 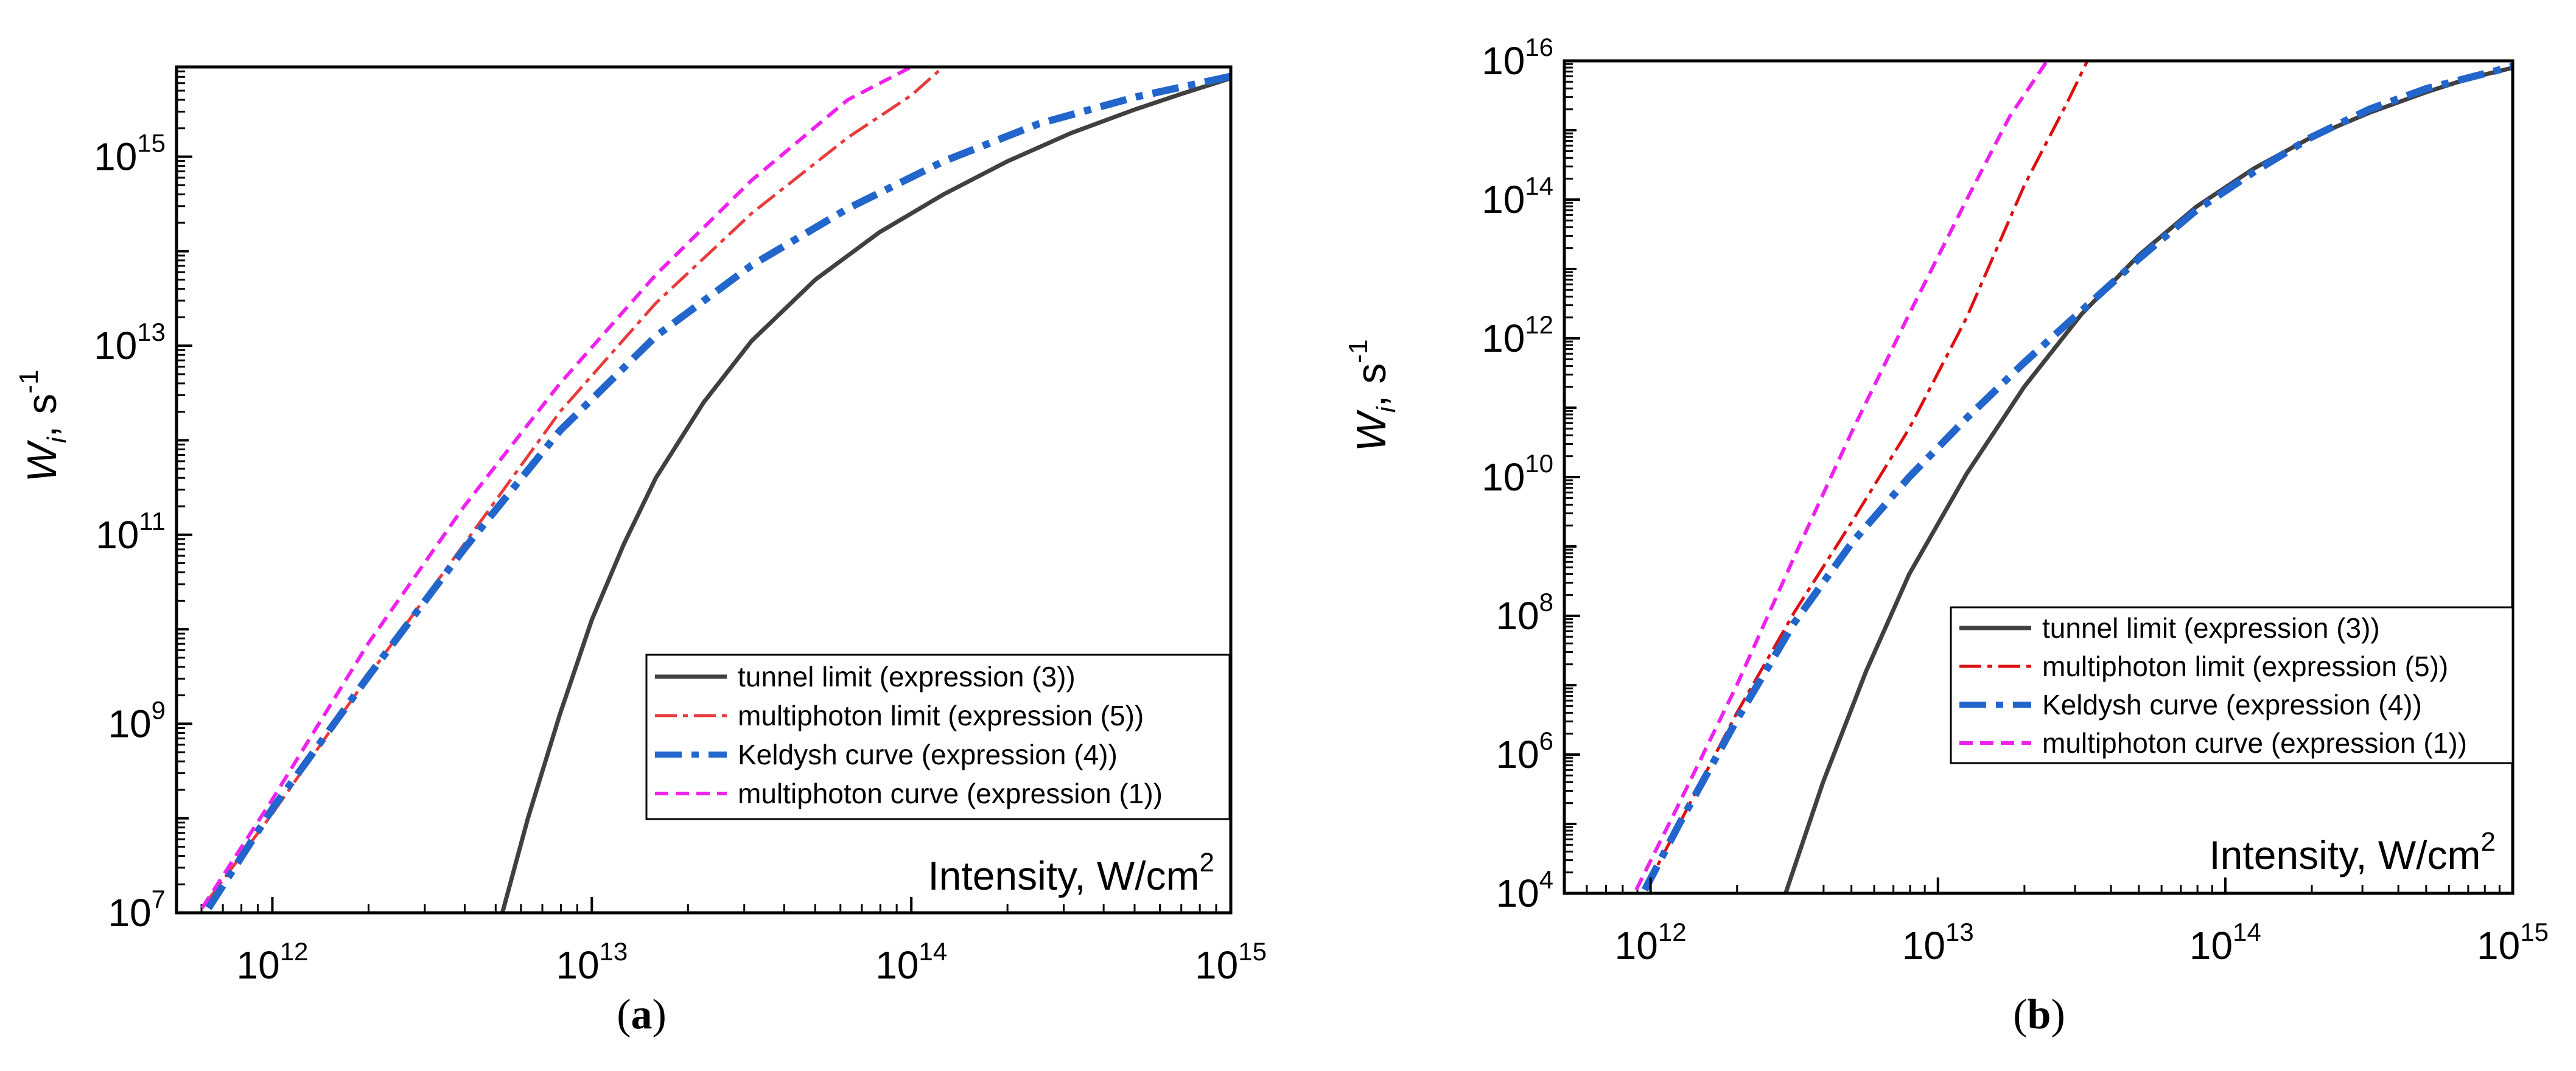 I want to click on y-tick-label: 10¹⁴, so click(x=1517, y=197).